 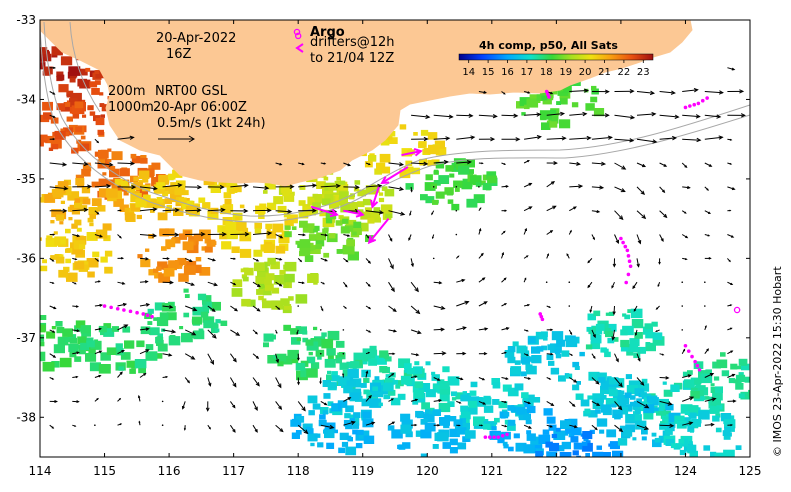 What do you see at coordinates (625, 333) in the screenshot?
I see `sst-patch` at bounding box center [625, 333].